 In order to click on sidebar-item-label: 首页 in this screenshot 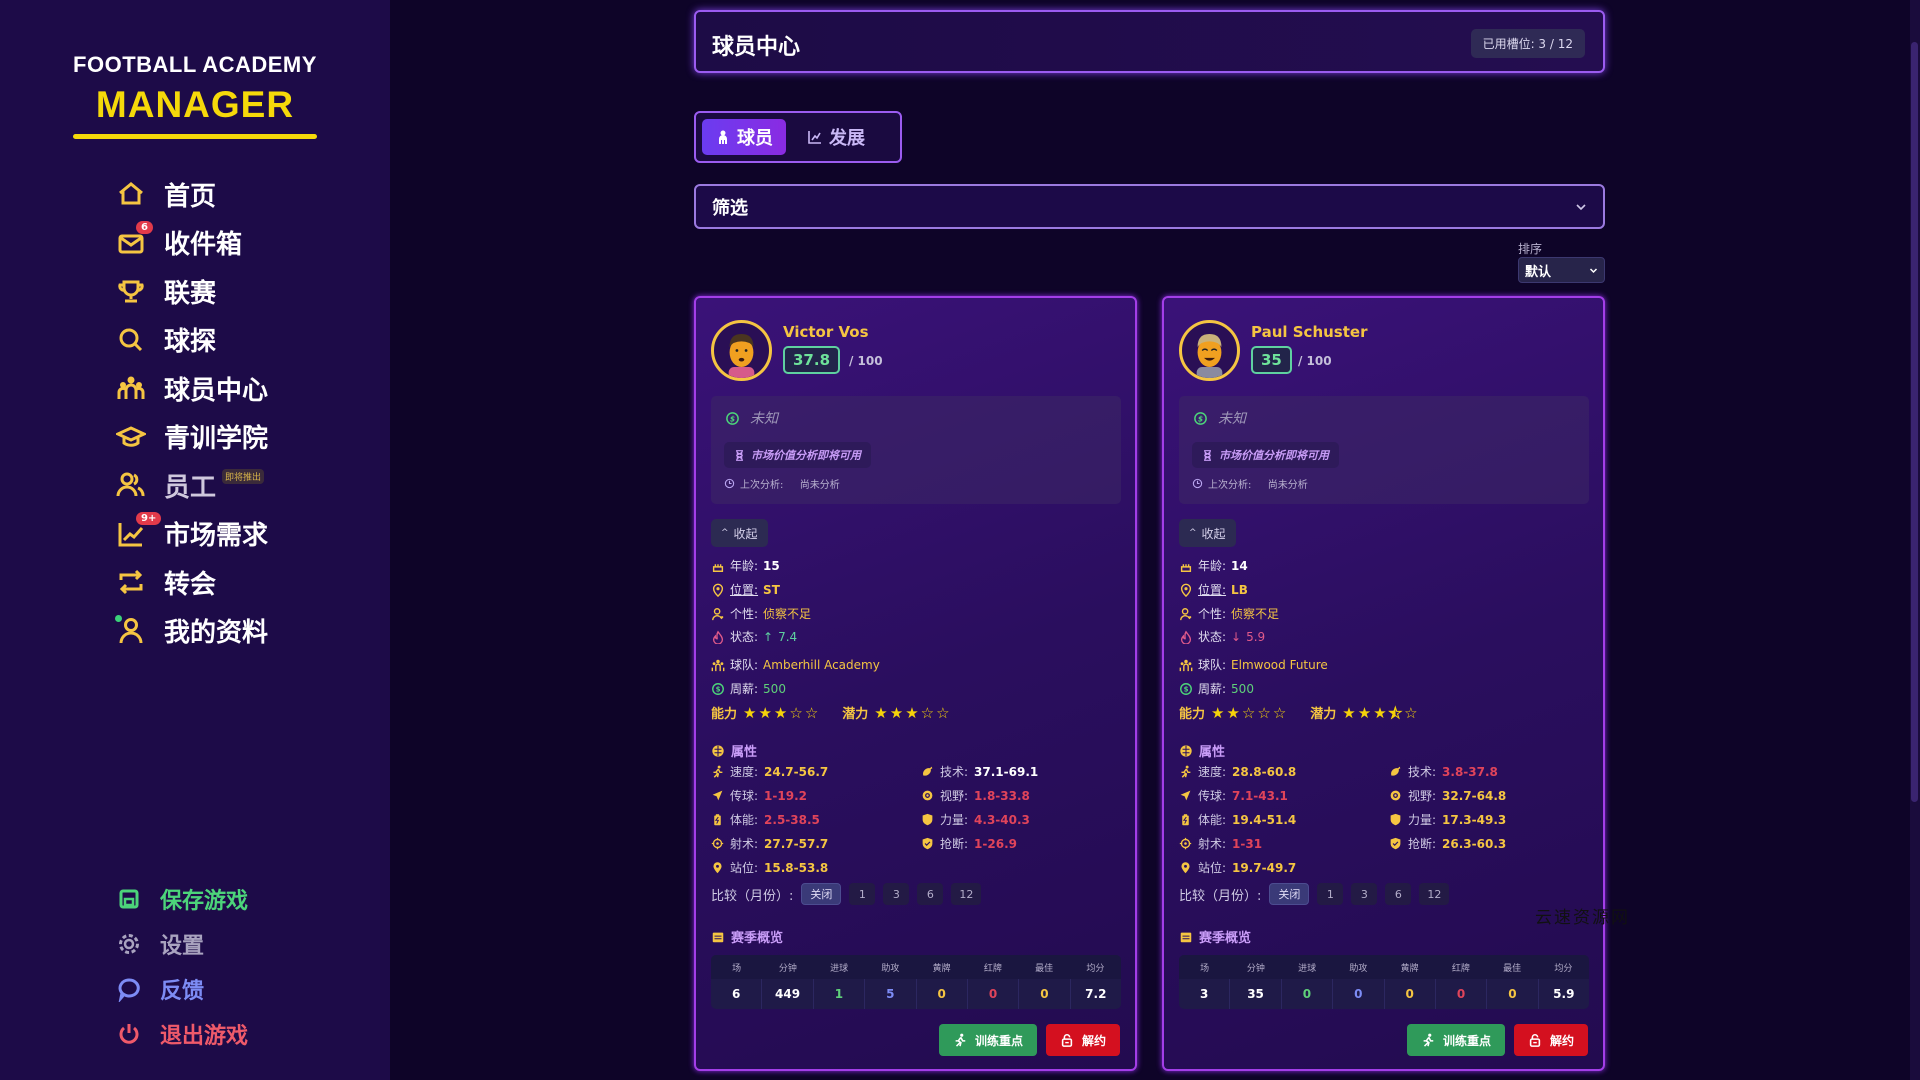, I will do `click(190, 196)`.